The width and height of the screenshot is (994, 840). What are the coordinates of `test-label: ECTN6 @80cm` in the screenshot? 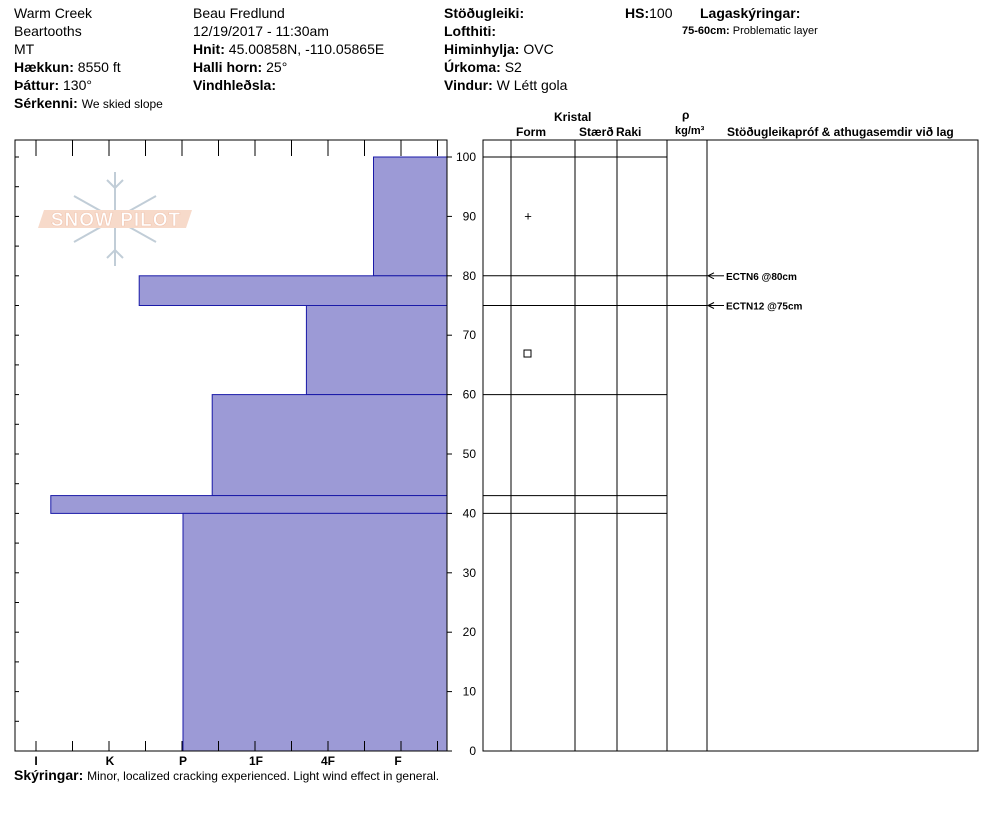 It's located at (761, 277).